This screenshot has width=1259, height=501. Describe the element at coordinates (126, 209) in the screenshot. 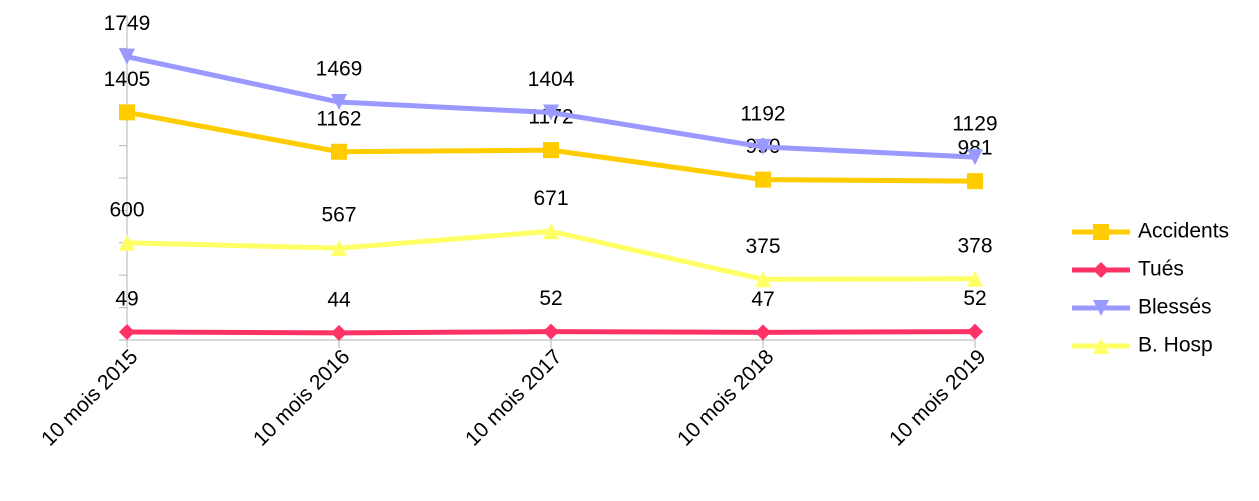

I see `data-label: 600` at that location.